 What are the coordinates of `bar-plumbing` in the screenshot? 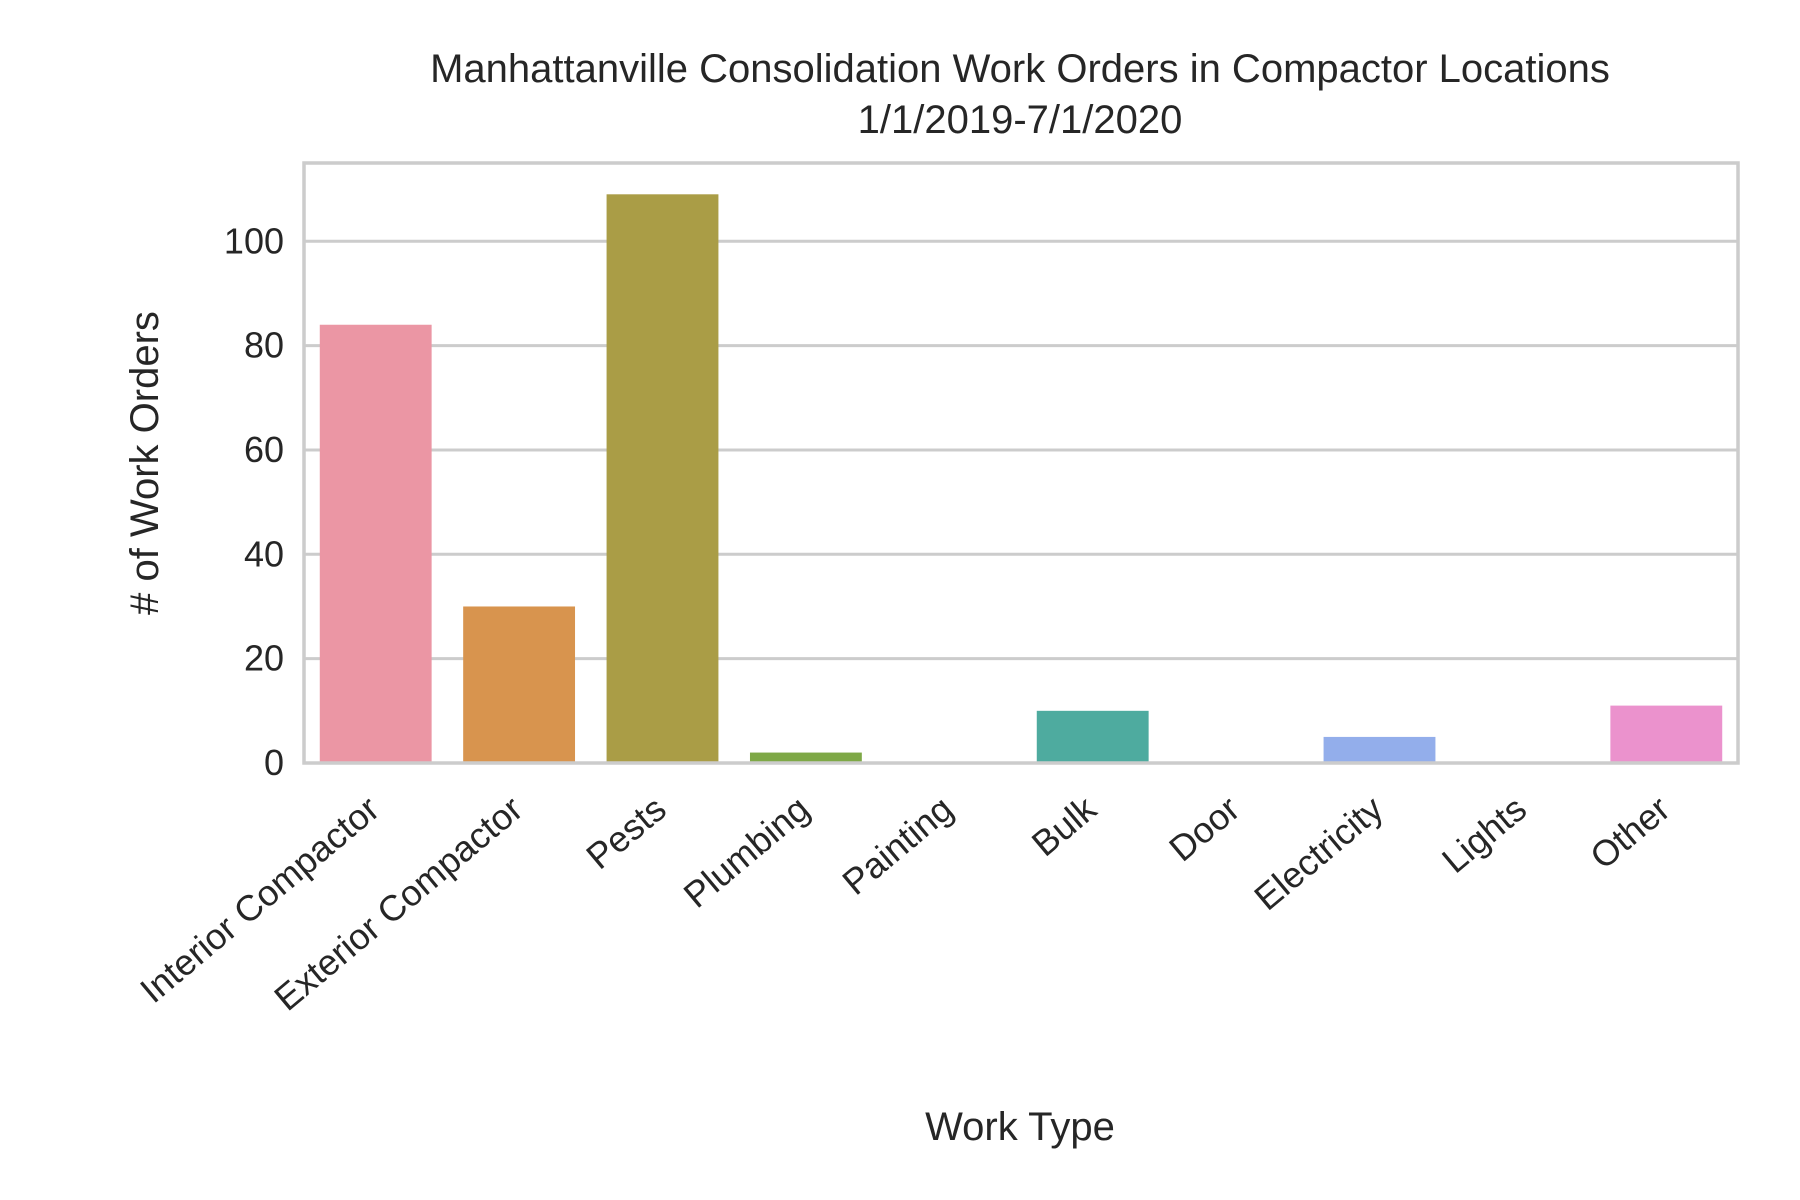 It's located at (805, 757).